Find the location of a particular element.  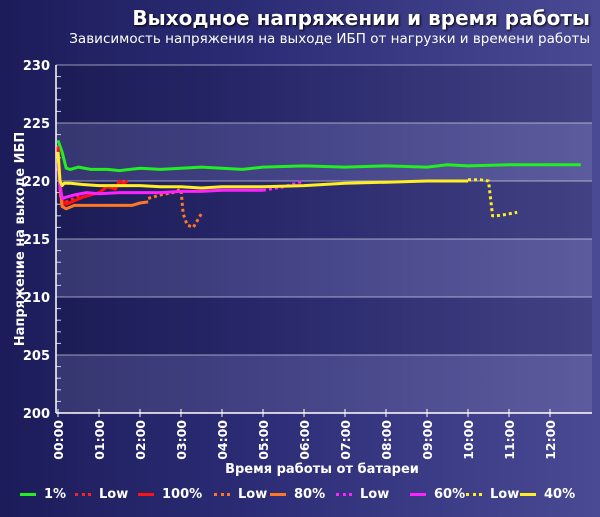

x-tick-label: 09:00 is located at coordinates (427, 440).